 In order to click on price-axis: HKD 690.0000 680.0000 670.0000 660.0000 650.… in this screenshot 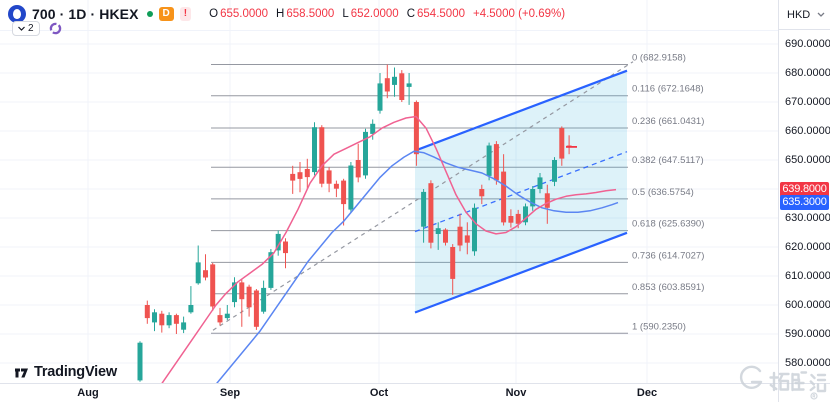, I will do `click(804, 191)`.